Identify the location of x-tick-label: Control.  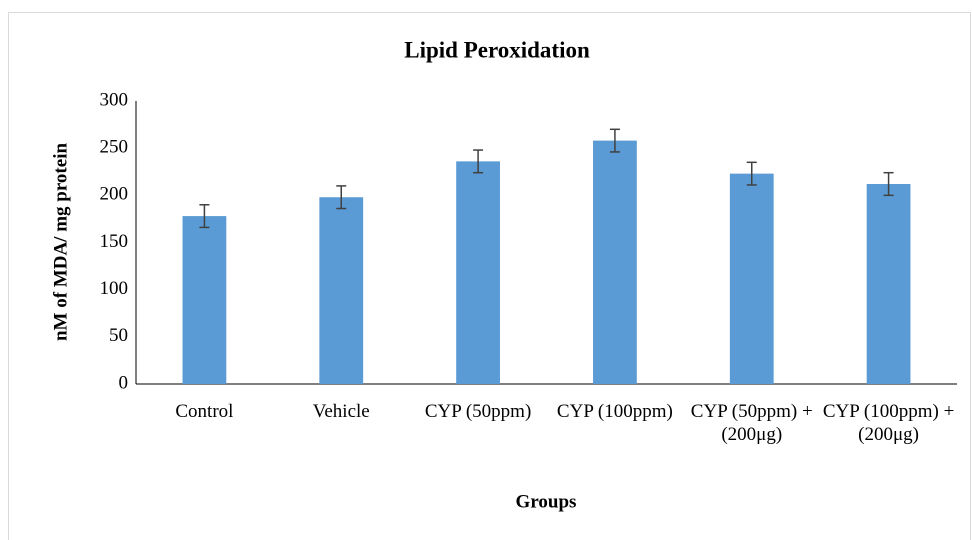
(204, 411).